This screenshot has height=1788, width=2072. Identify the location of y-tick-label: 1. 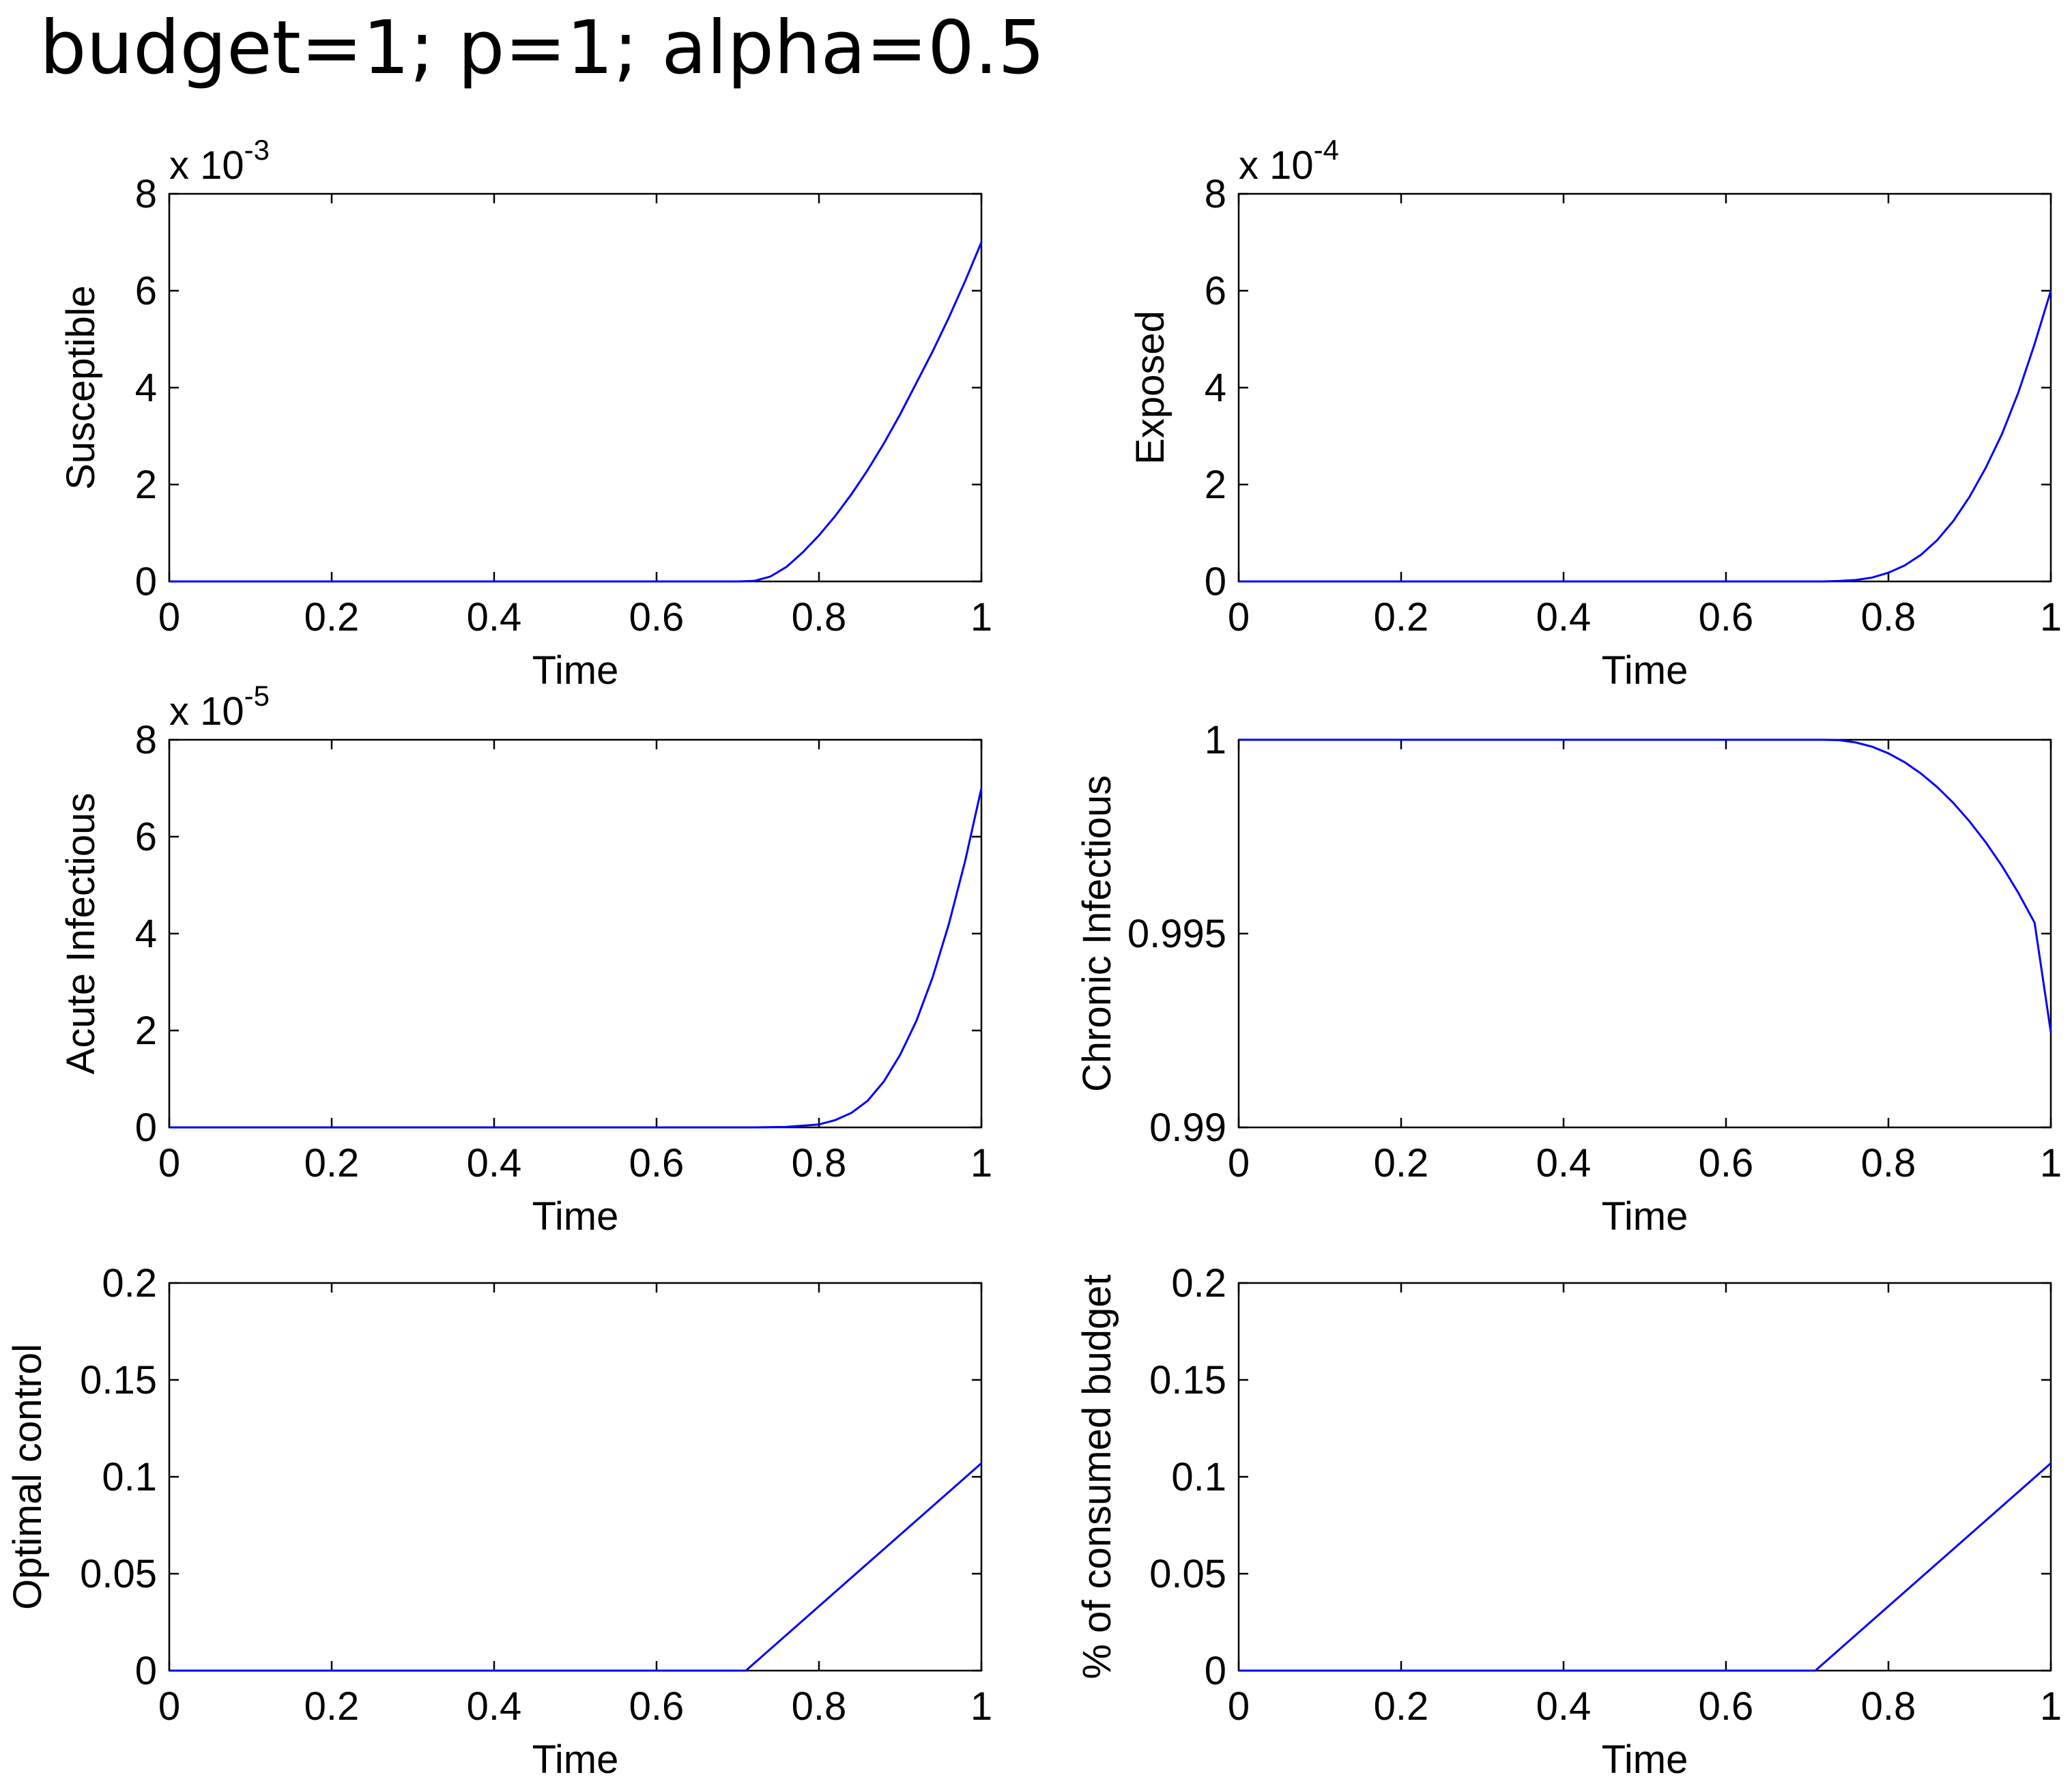
(1215, 740).